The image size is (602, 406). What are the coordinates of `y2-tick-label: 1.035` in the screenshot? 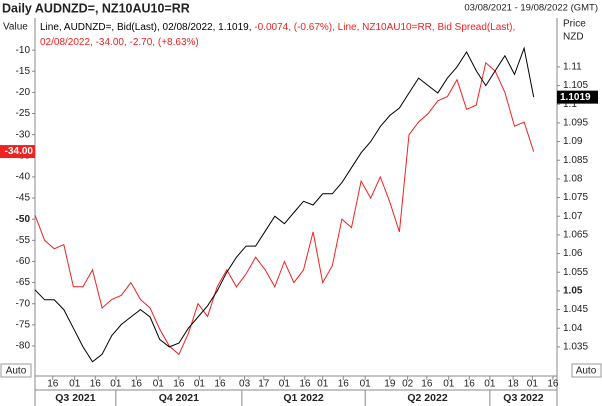 It's located at (575, 347).